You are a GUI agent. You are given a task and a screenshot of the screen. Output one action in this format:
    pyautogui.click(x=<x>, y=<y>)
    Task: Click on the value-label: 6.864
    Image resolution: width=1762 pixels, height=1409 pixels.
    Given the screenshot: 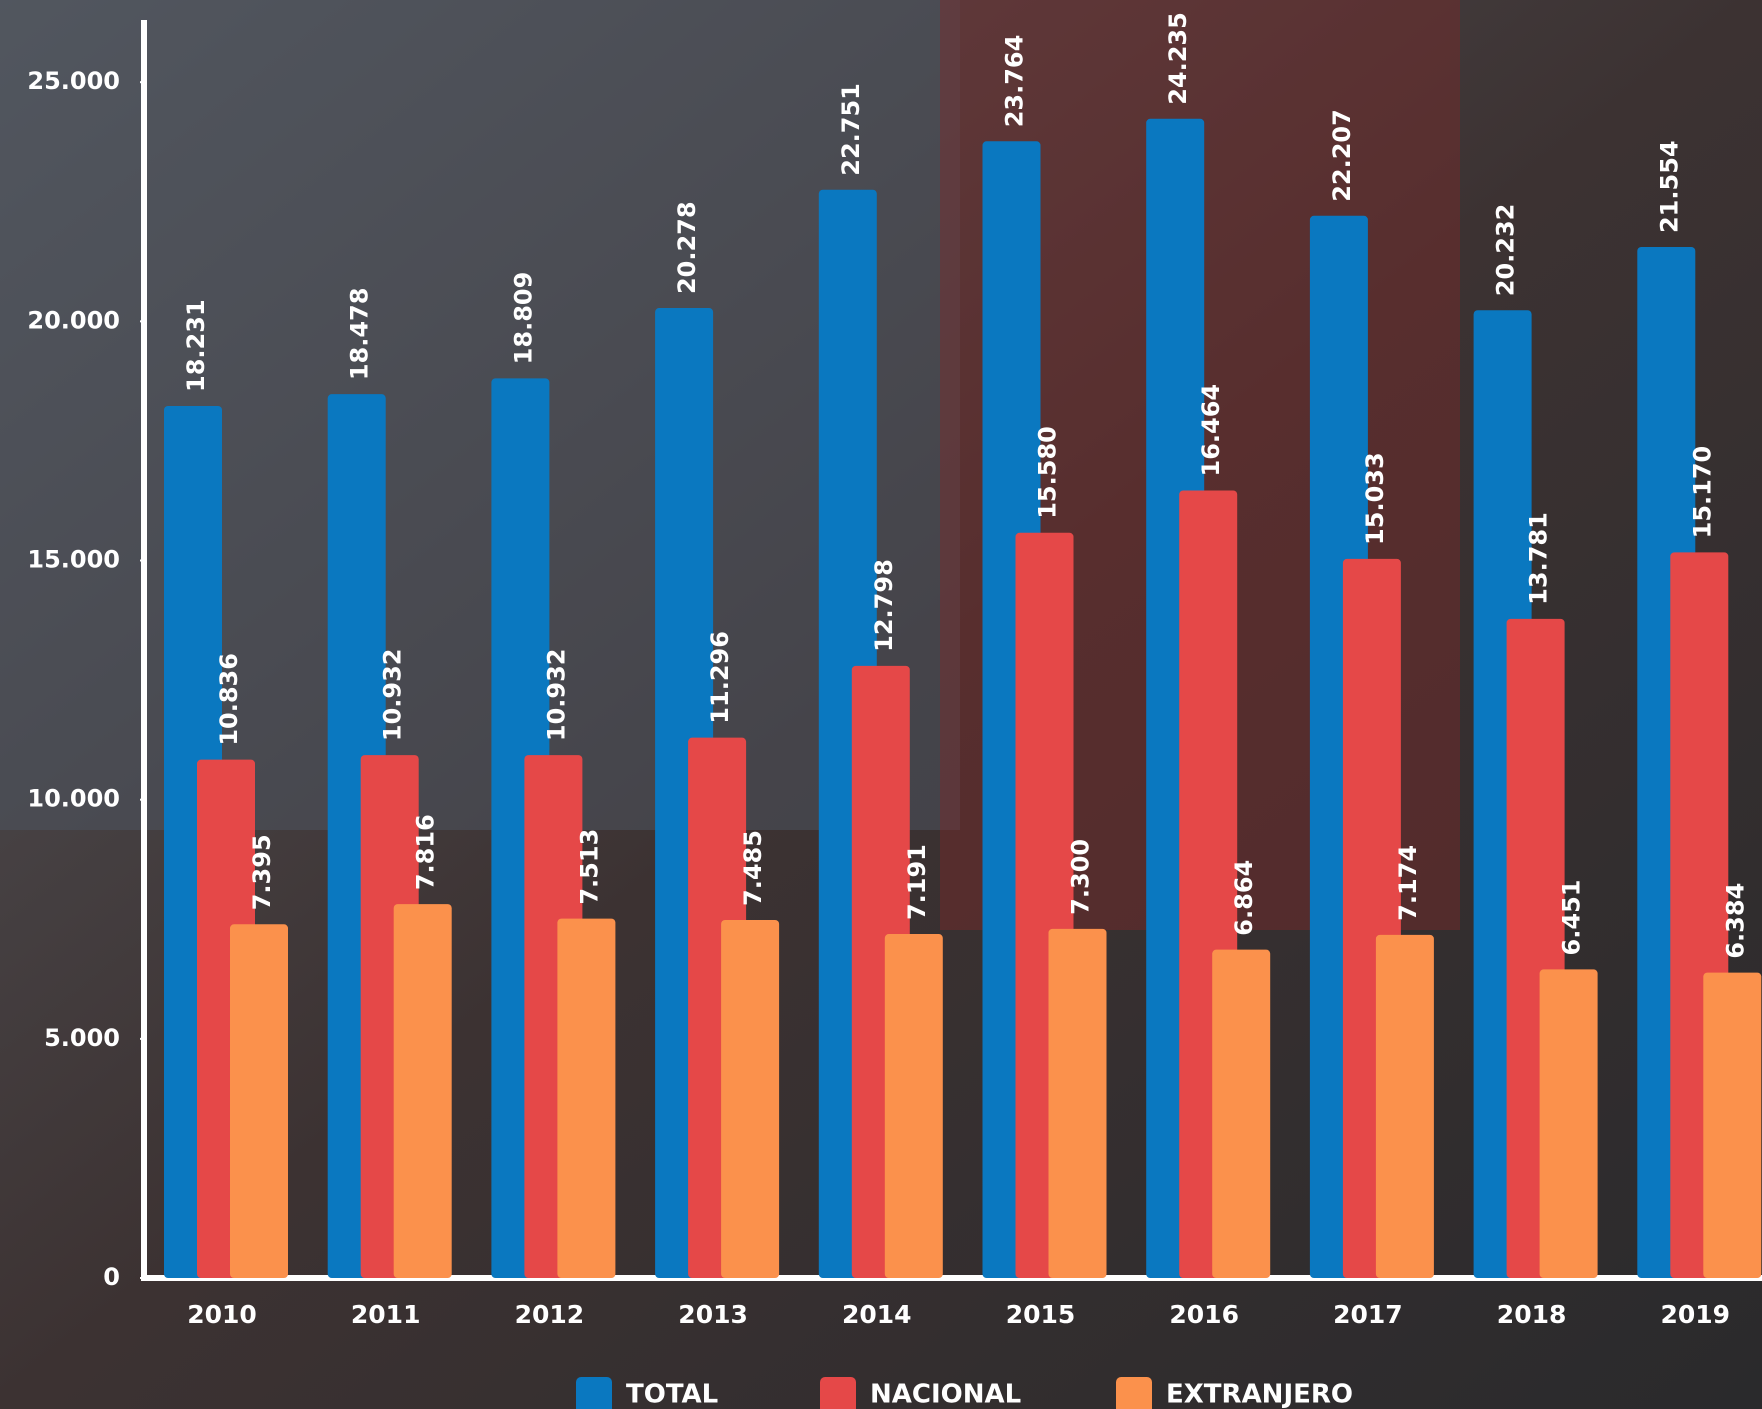 What is the action you would take?
    pyautogui.click(x=1244, y=898)
    